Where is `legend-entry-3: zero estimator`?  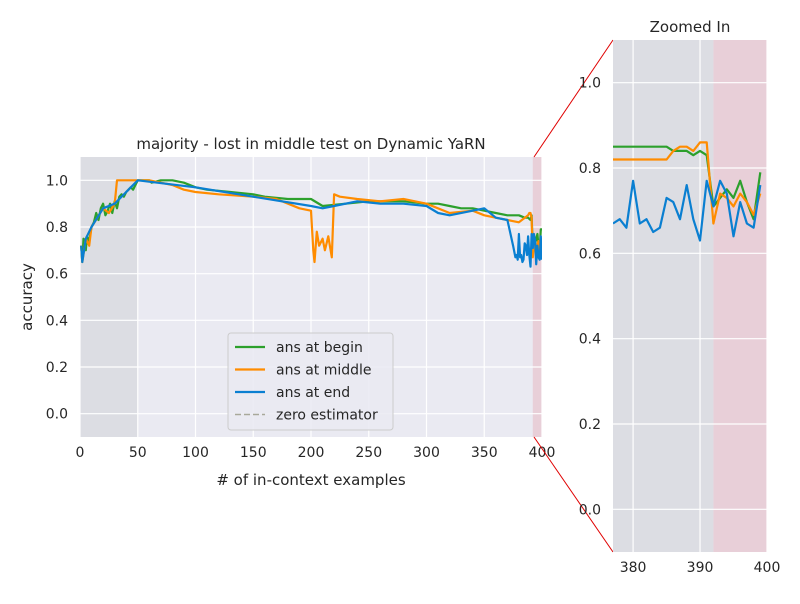
legend-entry-3: zero estimator is located at coordinates (327, 416).